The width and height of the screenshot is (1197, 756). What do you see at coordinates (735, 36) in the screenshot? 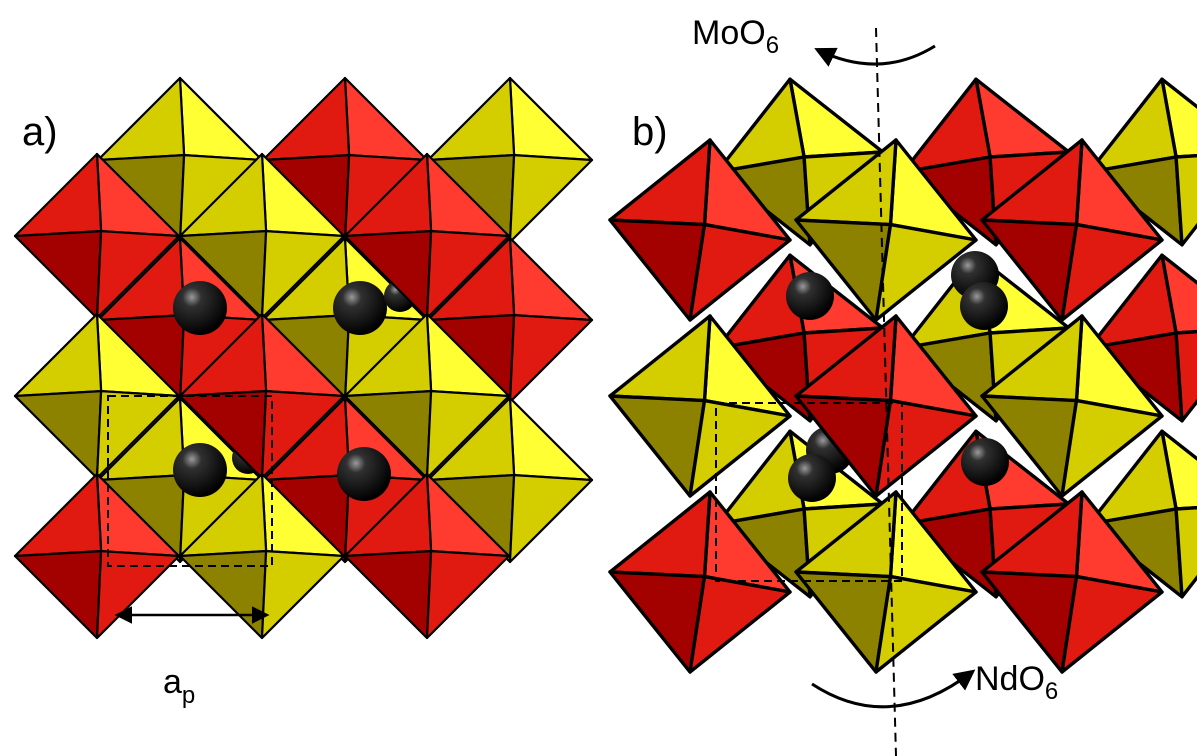
I see `moo6-label: MoO6` at bounding box center [735, 36].